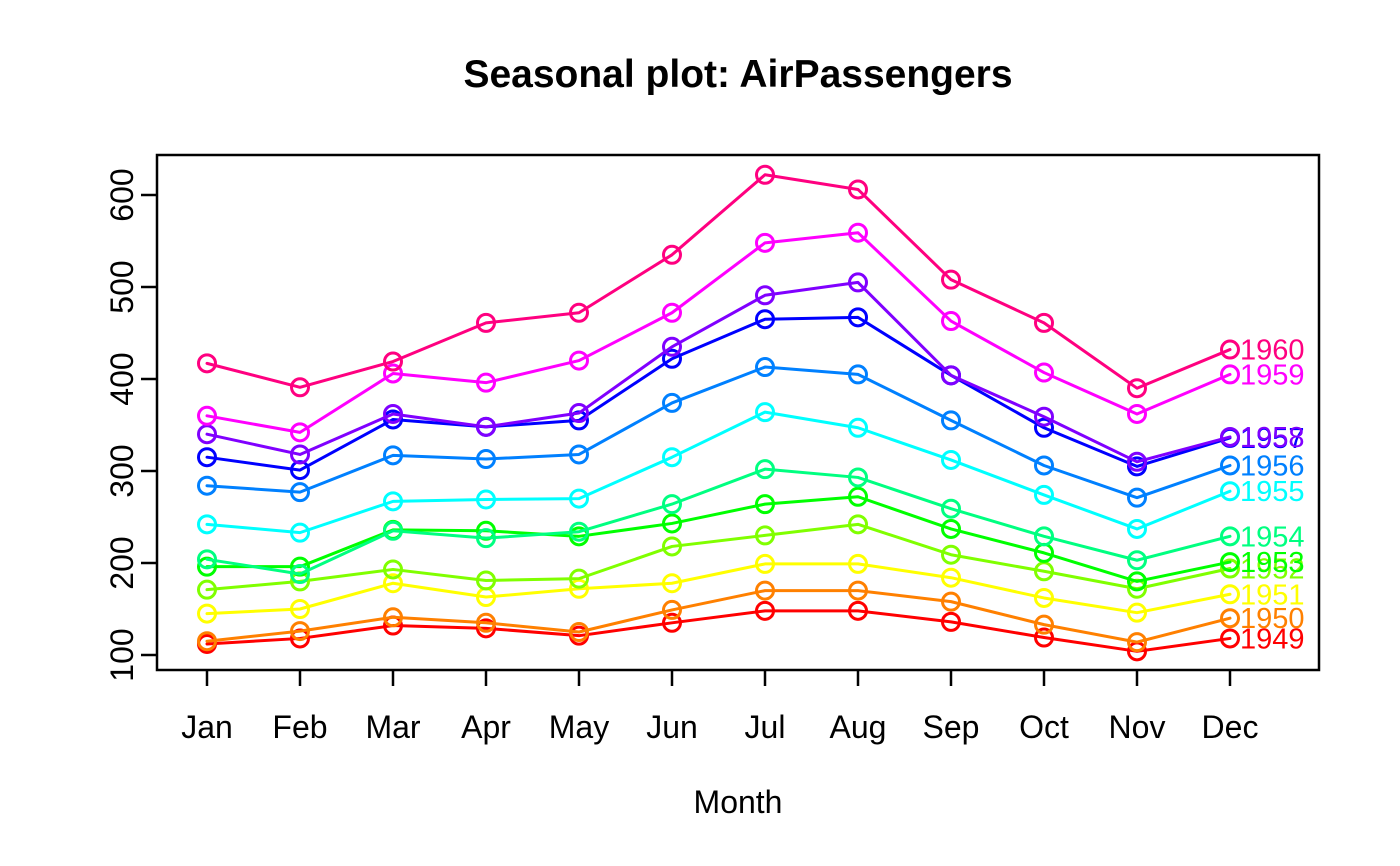 This screenshot has width=1400, height=866. What do you see at coordinates (122, 654) in the screenshot?
I see `y-tick-label: 100` at bounding box center [122, 654].